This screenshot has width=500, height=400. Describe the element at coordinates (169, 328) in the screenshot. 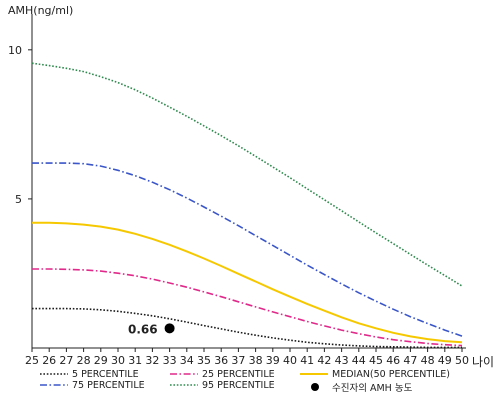

I see `patient-marker-point` at that location.